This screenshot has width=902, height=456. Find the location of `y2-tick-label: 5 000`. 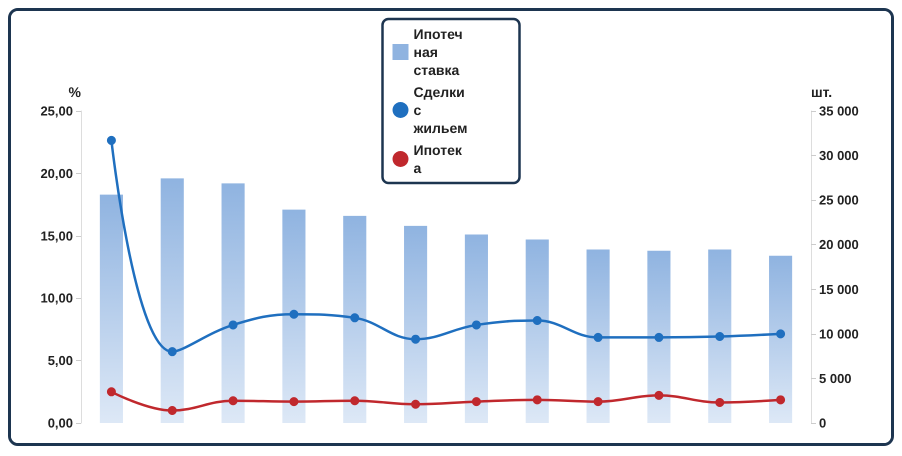

y2-tick-label: 5 000 is located at coordinates (835, 378).